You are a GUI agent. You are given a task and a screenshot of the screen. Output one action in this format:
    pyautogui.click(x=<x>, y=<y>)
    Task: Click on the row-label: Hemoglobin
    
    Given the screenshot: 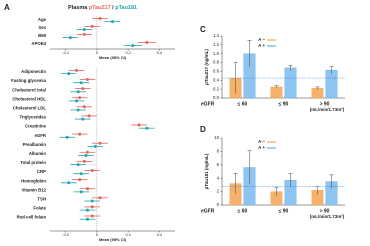 What is the action you would take?
    pyautogui.click(x=33, y=180)
    